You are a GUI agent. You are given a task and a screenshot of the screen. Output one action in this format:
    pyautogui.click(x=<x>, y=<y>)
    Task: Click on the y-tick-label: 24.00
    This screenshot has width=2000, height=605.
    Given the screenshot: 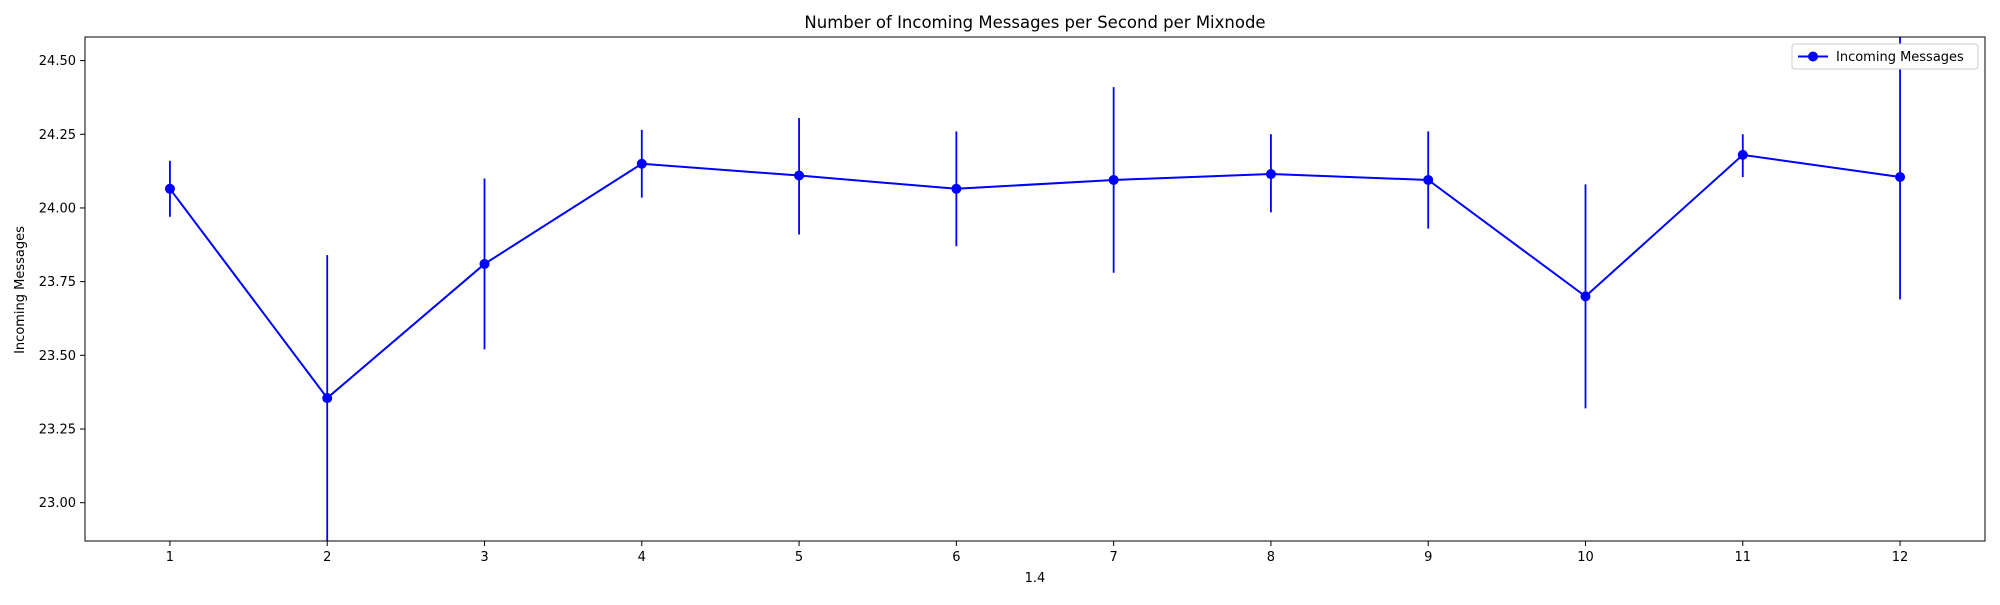 What is the action you would take?
    pyautogui.click(x=57, y=208)
    